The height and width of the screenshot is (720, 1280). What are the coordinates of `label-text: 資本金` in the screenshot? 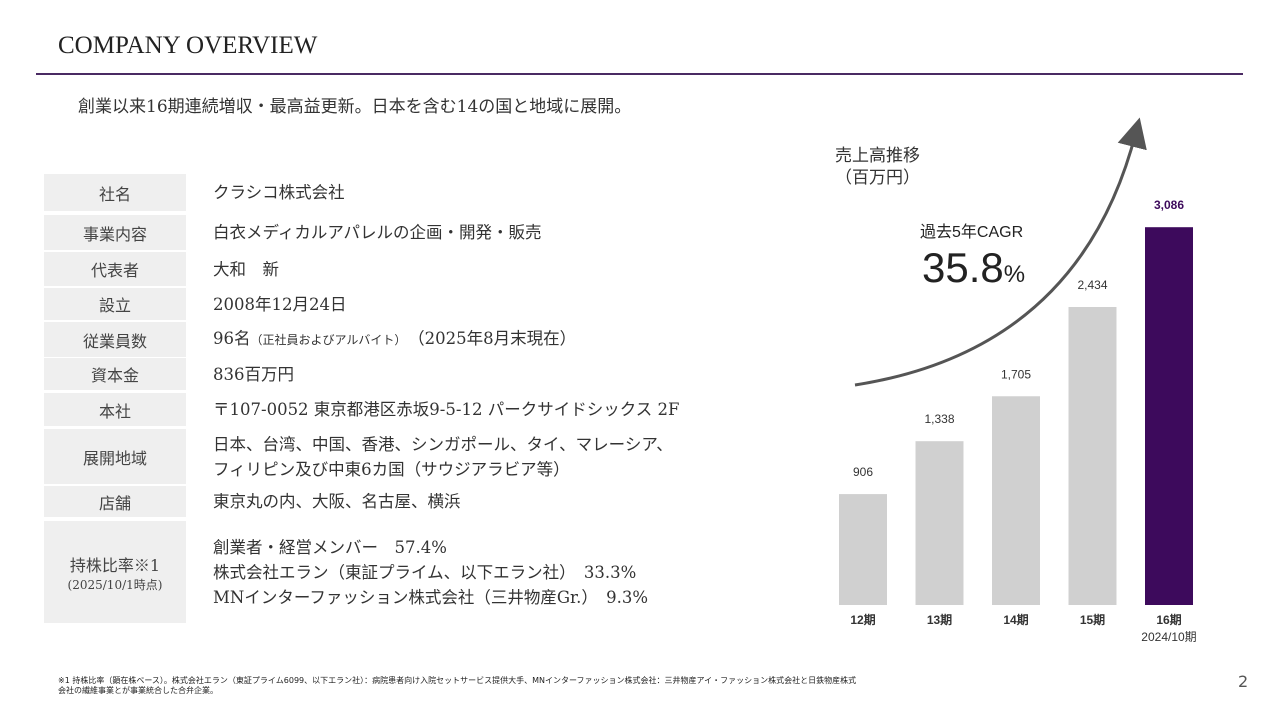 It's located at (114, 375).